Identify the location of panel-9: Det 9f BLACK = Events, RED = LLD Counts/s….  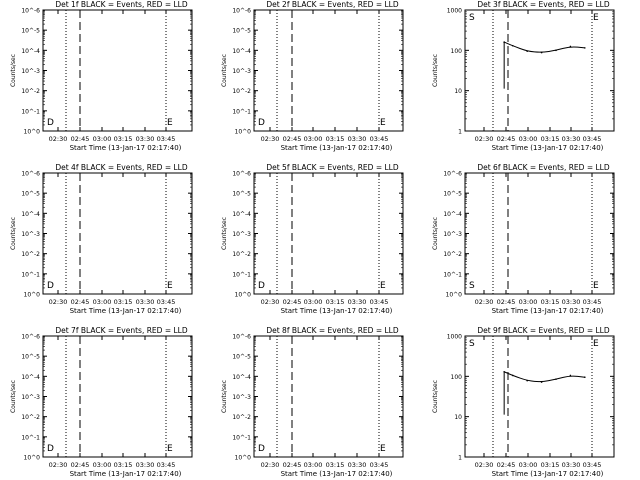
(523, 402).